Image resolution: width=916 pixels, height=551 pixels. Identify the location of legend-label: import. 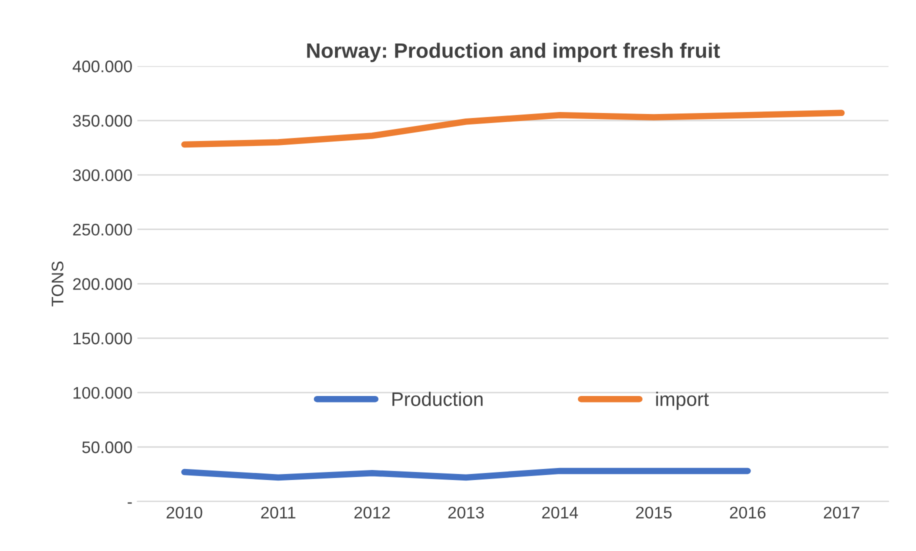
(682, 401).